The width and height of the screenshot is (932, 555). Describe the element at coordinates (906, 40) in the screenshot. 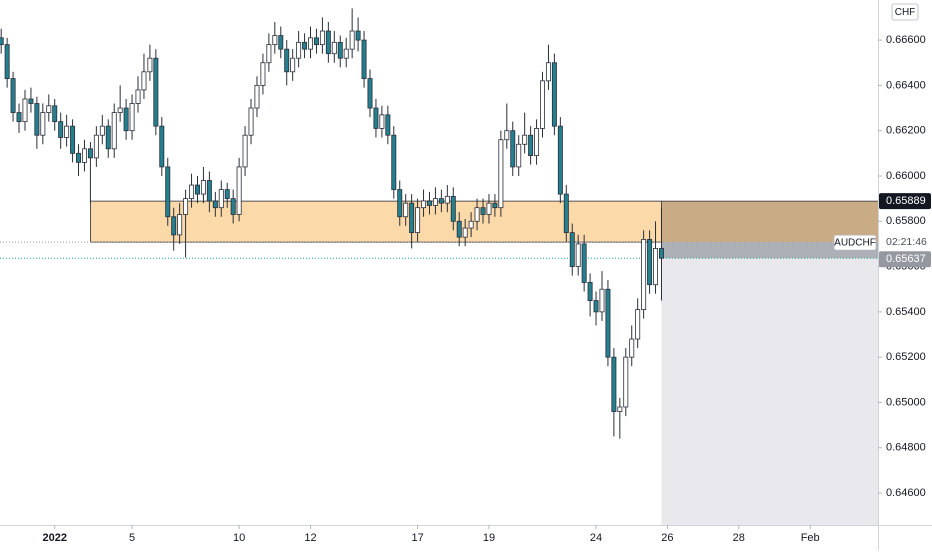

I see `y-tick-label: 0.66600` at that location.